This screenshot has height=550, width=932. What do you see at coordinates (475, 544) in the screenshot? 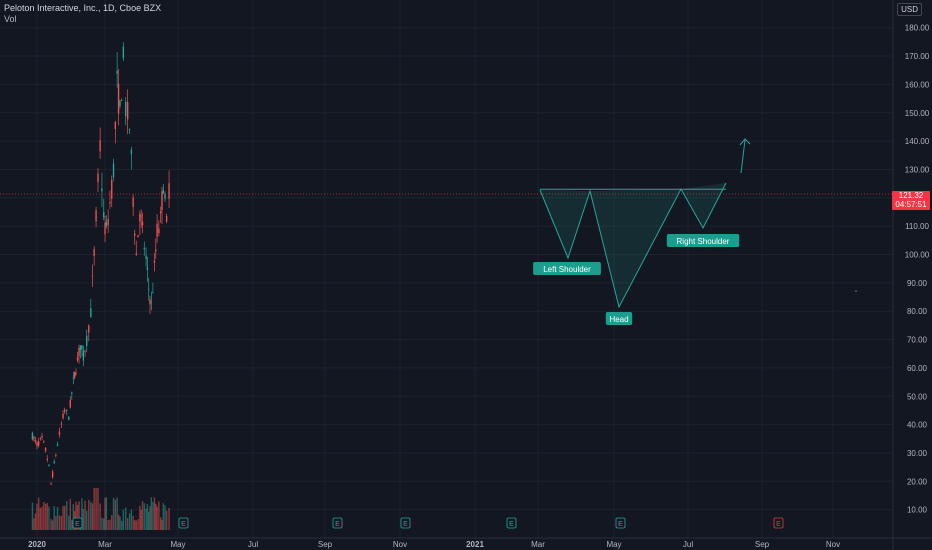
I see `x-tick-label: 2021` at bounding box center [475, 544].